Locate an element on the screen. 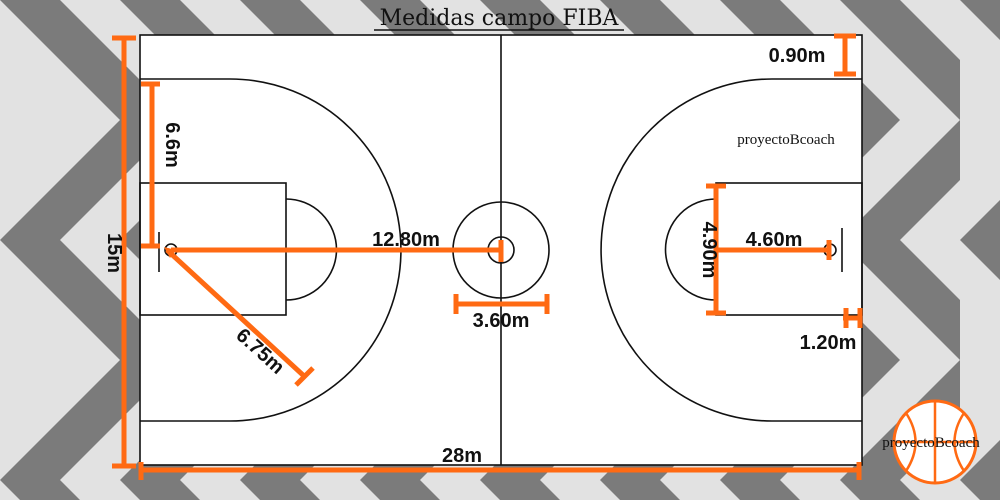 Image resolution: width=1000 pixels, height=500 pixels. label-court-width: 15m is located at coordinates (114, 253).